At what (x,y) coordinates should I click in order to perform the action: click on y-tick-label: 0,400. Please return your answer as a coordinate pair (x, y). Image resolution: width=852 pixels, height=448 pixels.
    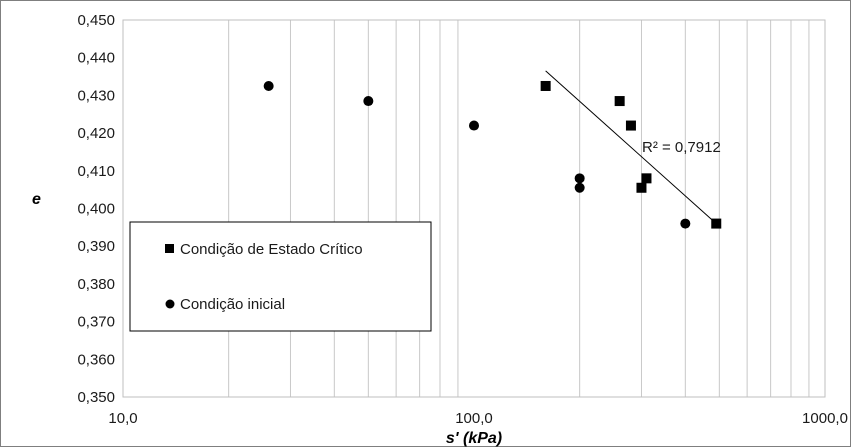
    Looking at the image, I should click on (96, 209).